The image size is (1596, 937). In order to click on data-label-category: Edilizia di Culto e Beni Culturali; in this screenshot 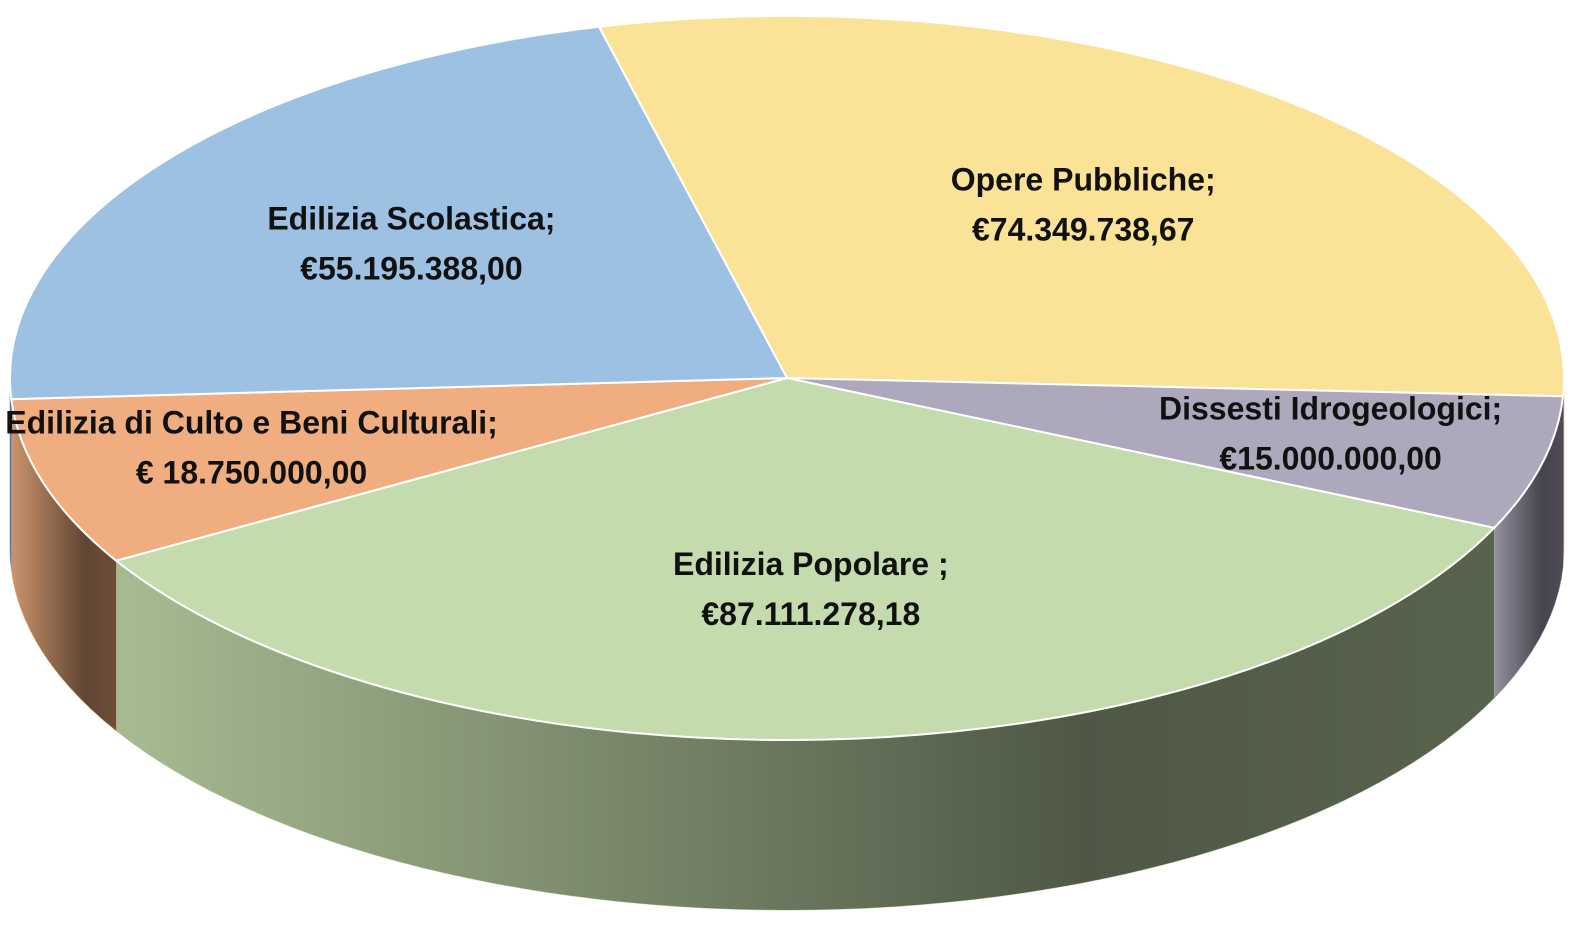, I will do `click(251, 422)`.